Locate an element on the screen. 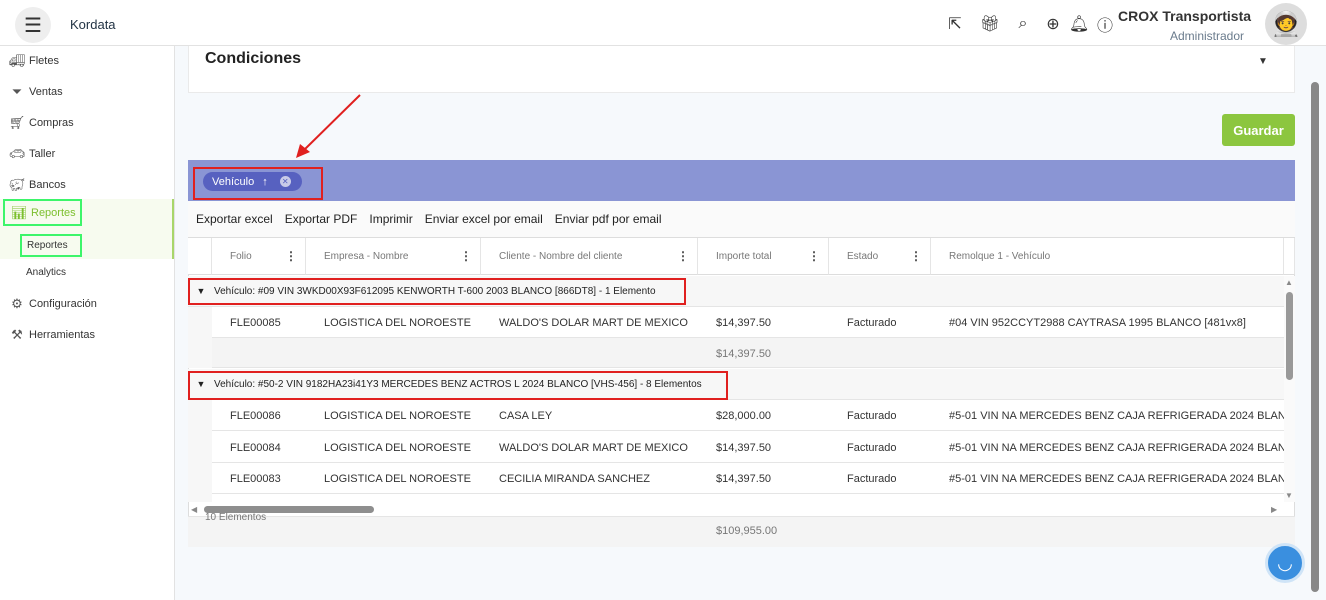 The image size is (1326, 600). truck-icon: 🚚︎ is located at coordinates (17, 60).